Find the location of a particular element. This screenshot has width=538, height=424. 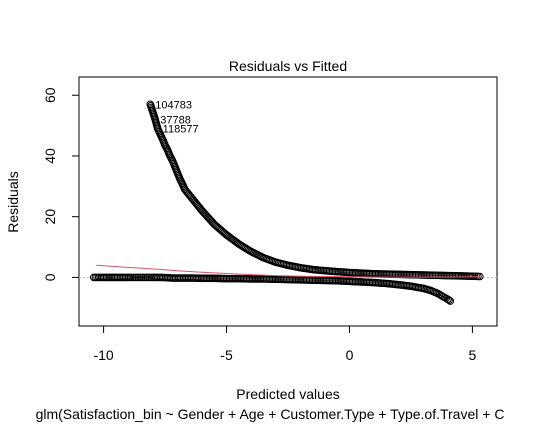

x-tick-label: 0 is located at coordinates (350, 355).